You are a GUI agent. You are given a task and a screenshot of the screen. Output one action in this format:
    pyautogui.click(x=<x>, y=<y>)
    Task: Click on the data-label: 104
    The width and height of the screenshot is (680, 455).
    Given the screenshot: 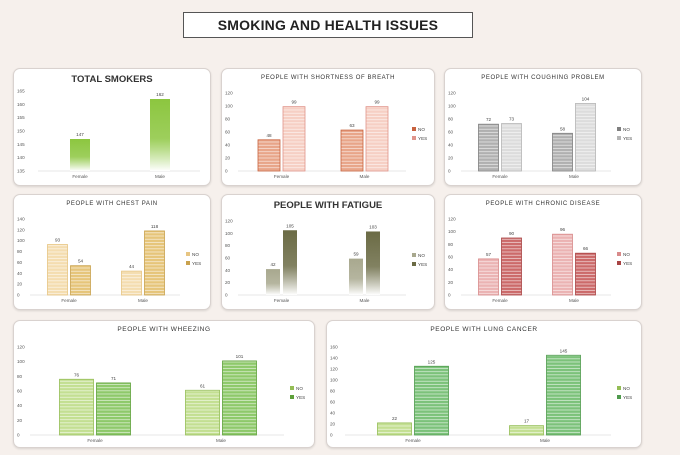 What is the action you would take?
    pyautogui.click(x=586, y=98)
    